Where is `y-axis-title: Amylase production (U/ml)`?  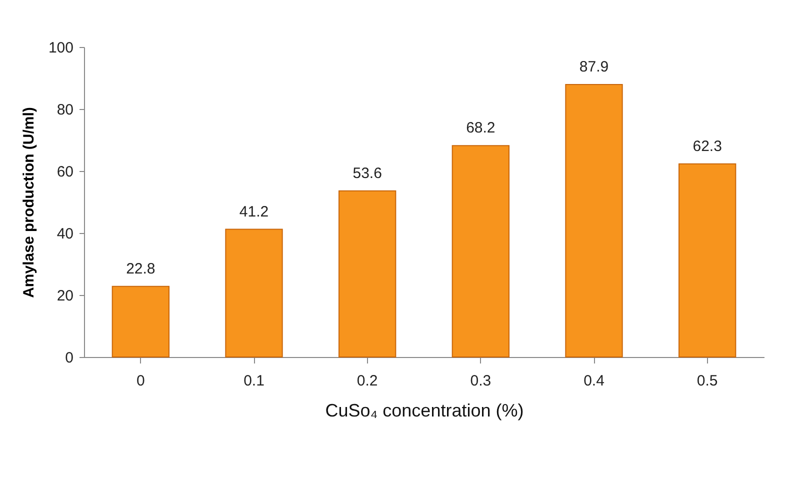 y-axis-title: Amylase production (U/ml) is located at coordinates (29, 202).